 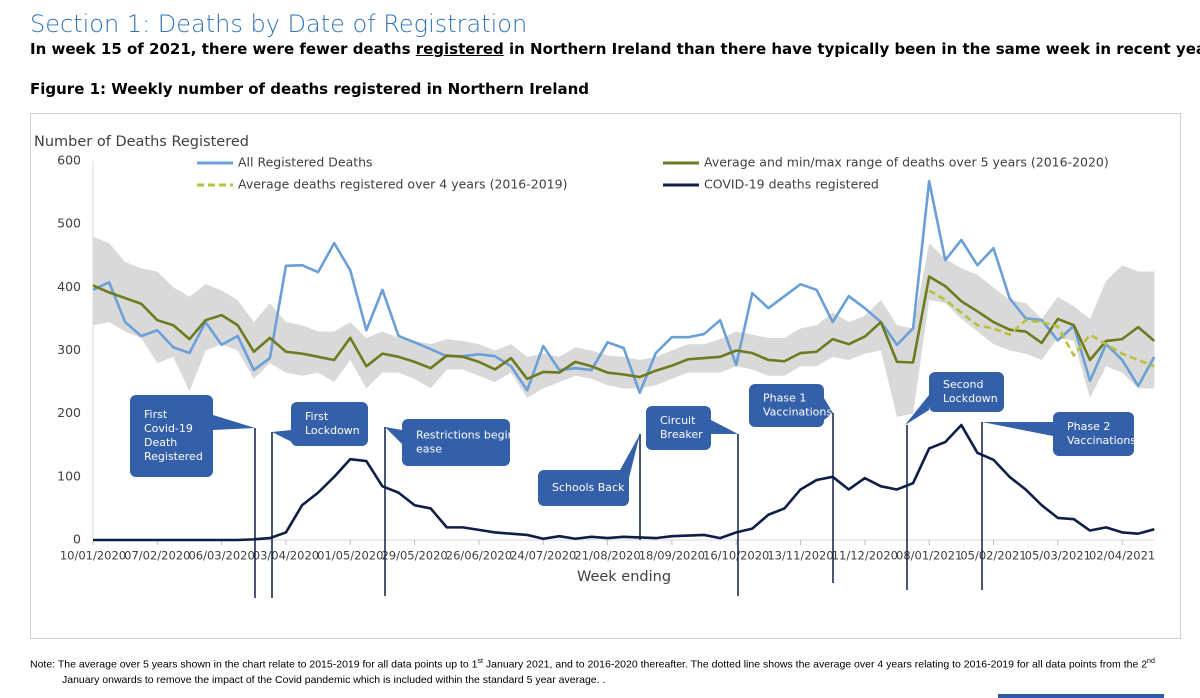 I want to click on y-tick-label: 500, so click(x=69, y=223).